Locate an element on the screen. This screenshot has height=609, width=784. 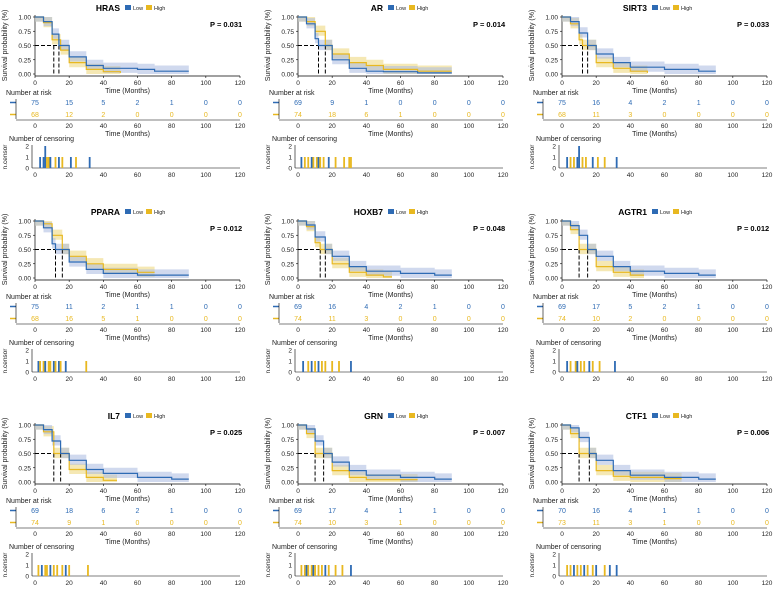
risk-xtick-label: 40 is located at coordinates (367, 534).